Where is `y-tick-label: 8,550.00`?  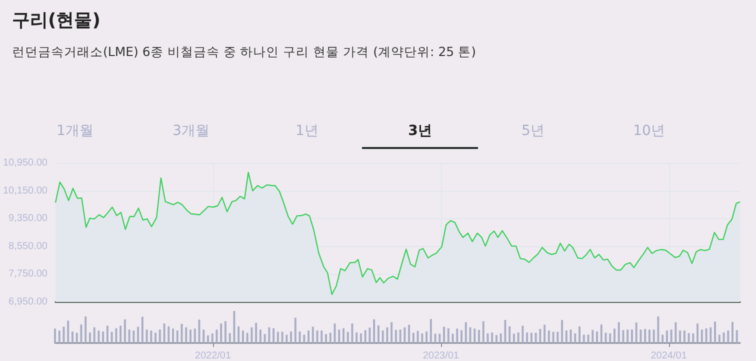 y-tick-label: 8,550.00 is located at coordinates (28, 246).